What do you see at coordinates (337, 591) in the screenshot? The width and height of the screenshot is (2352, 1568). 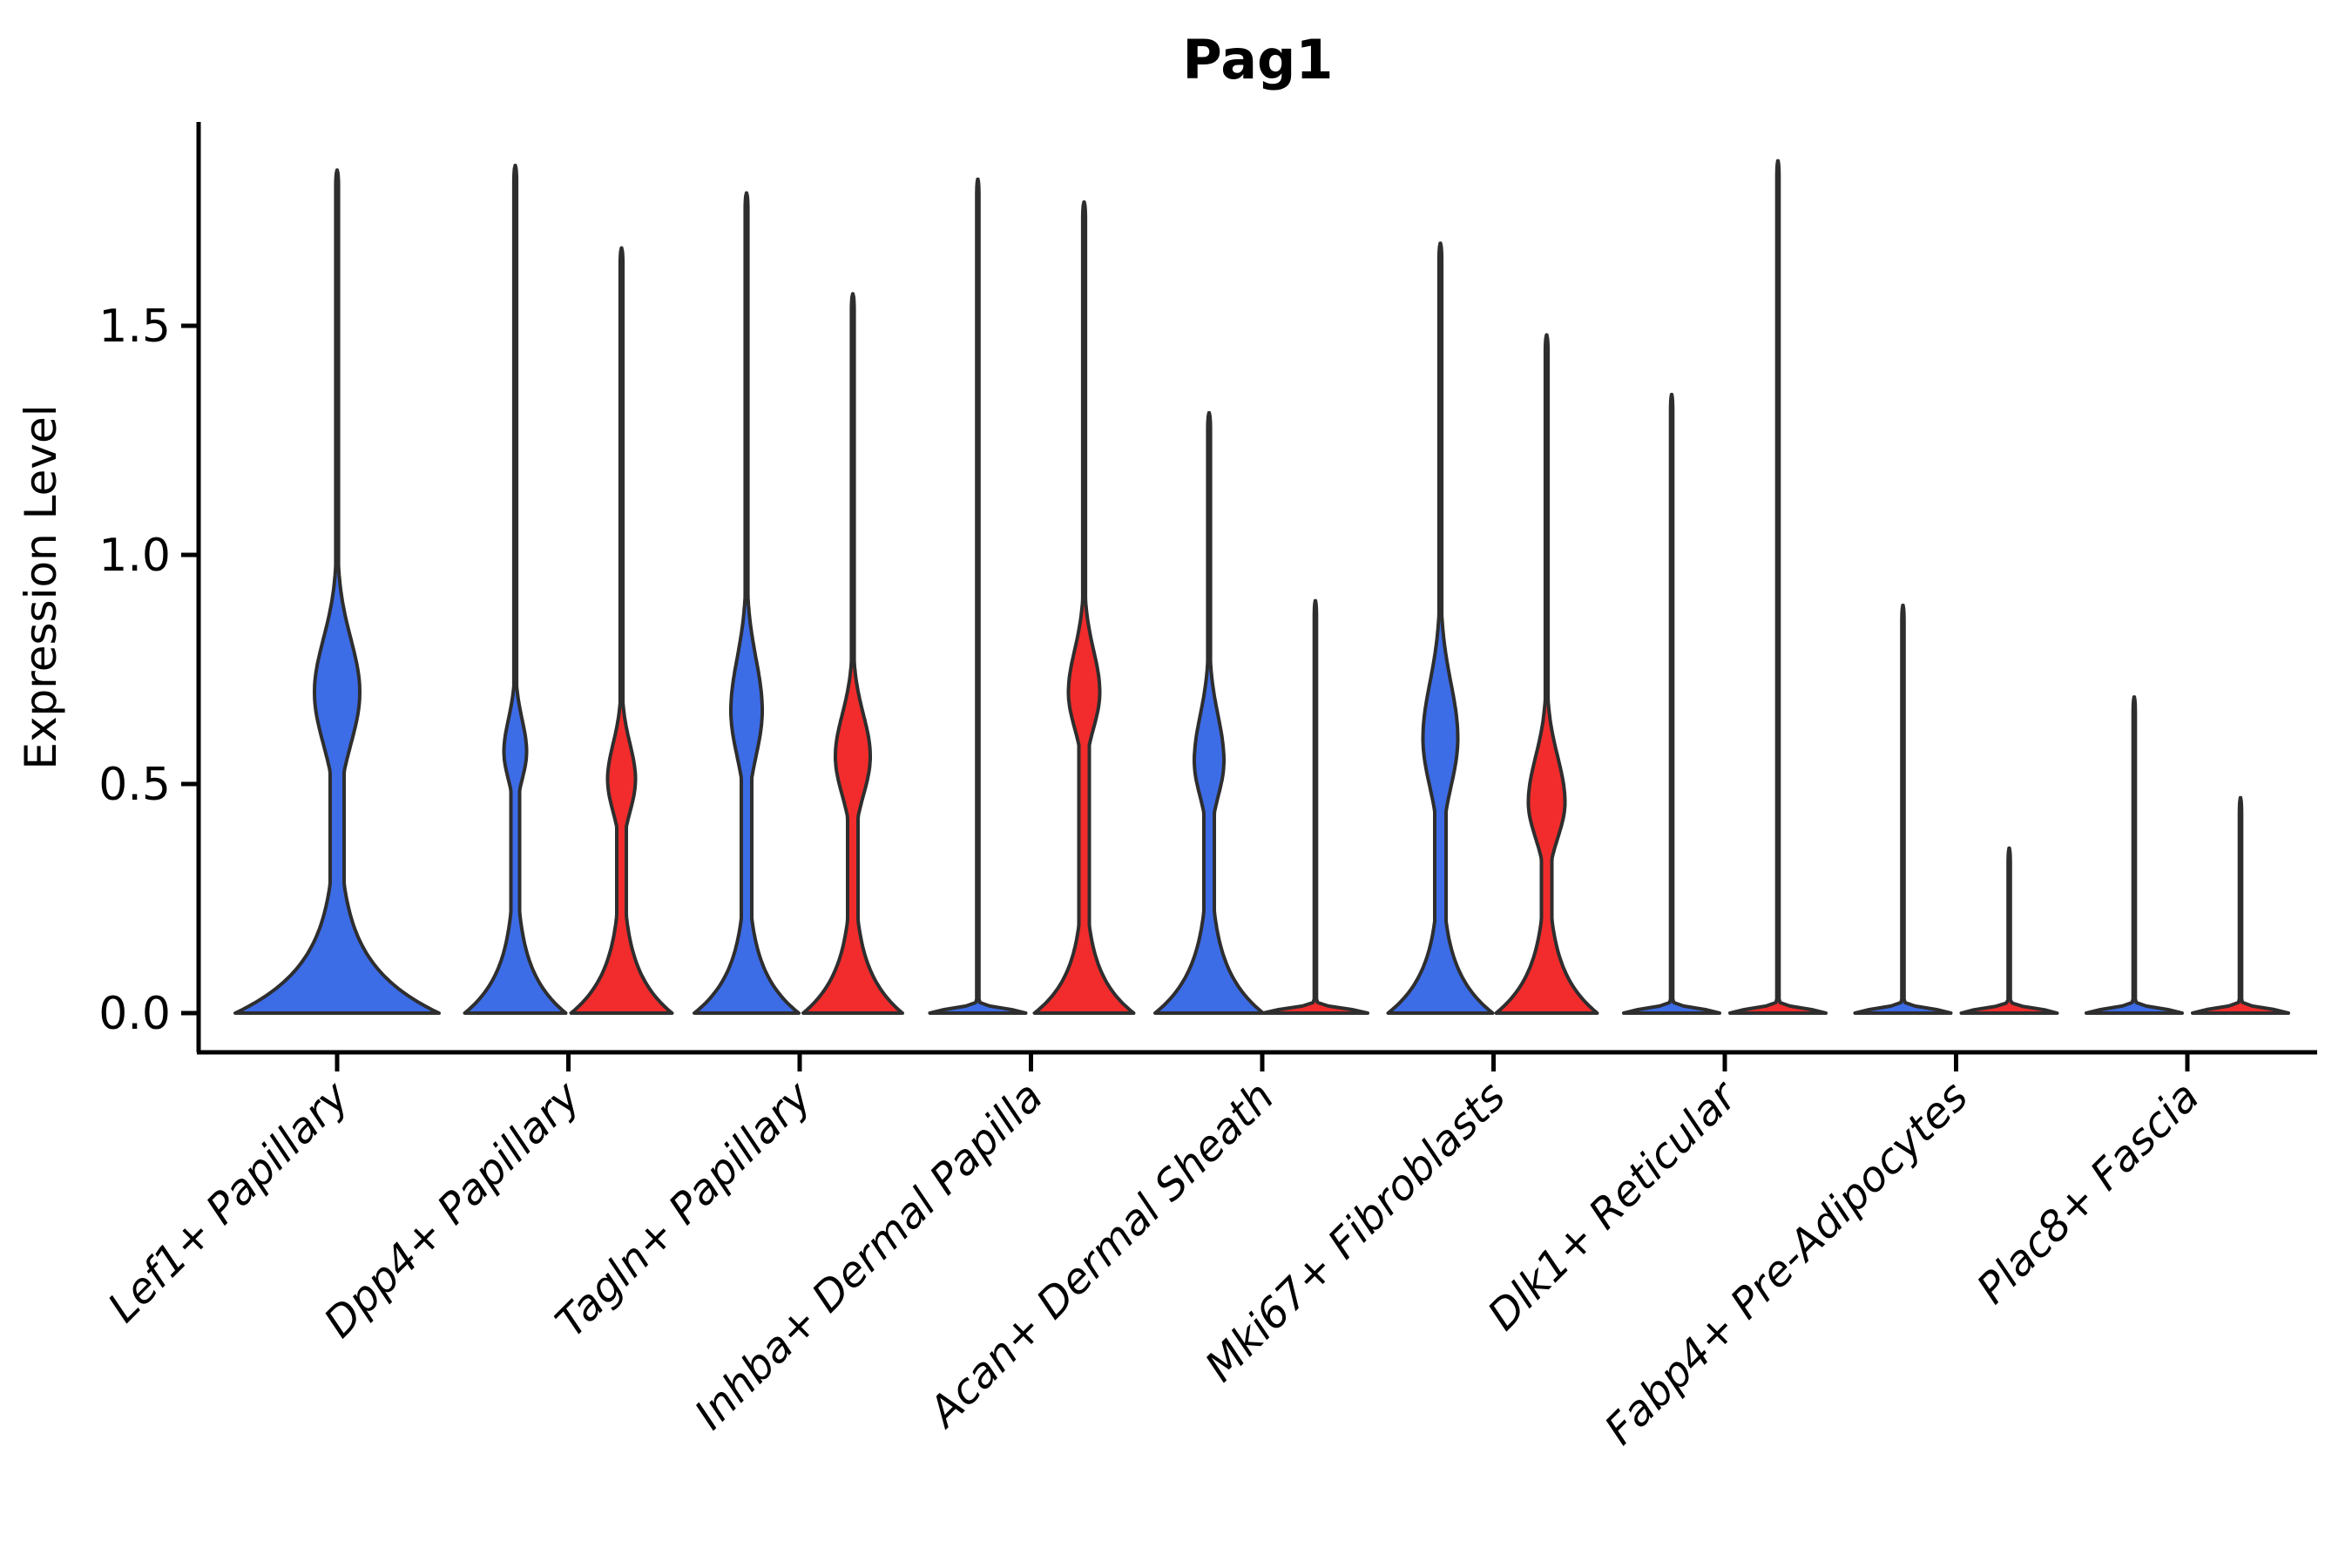 I see `violin-lef1-blue` at bounding box center [337, 591].